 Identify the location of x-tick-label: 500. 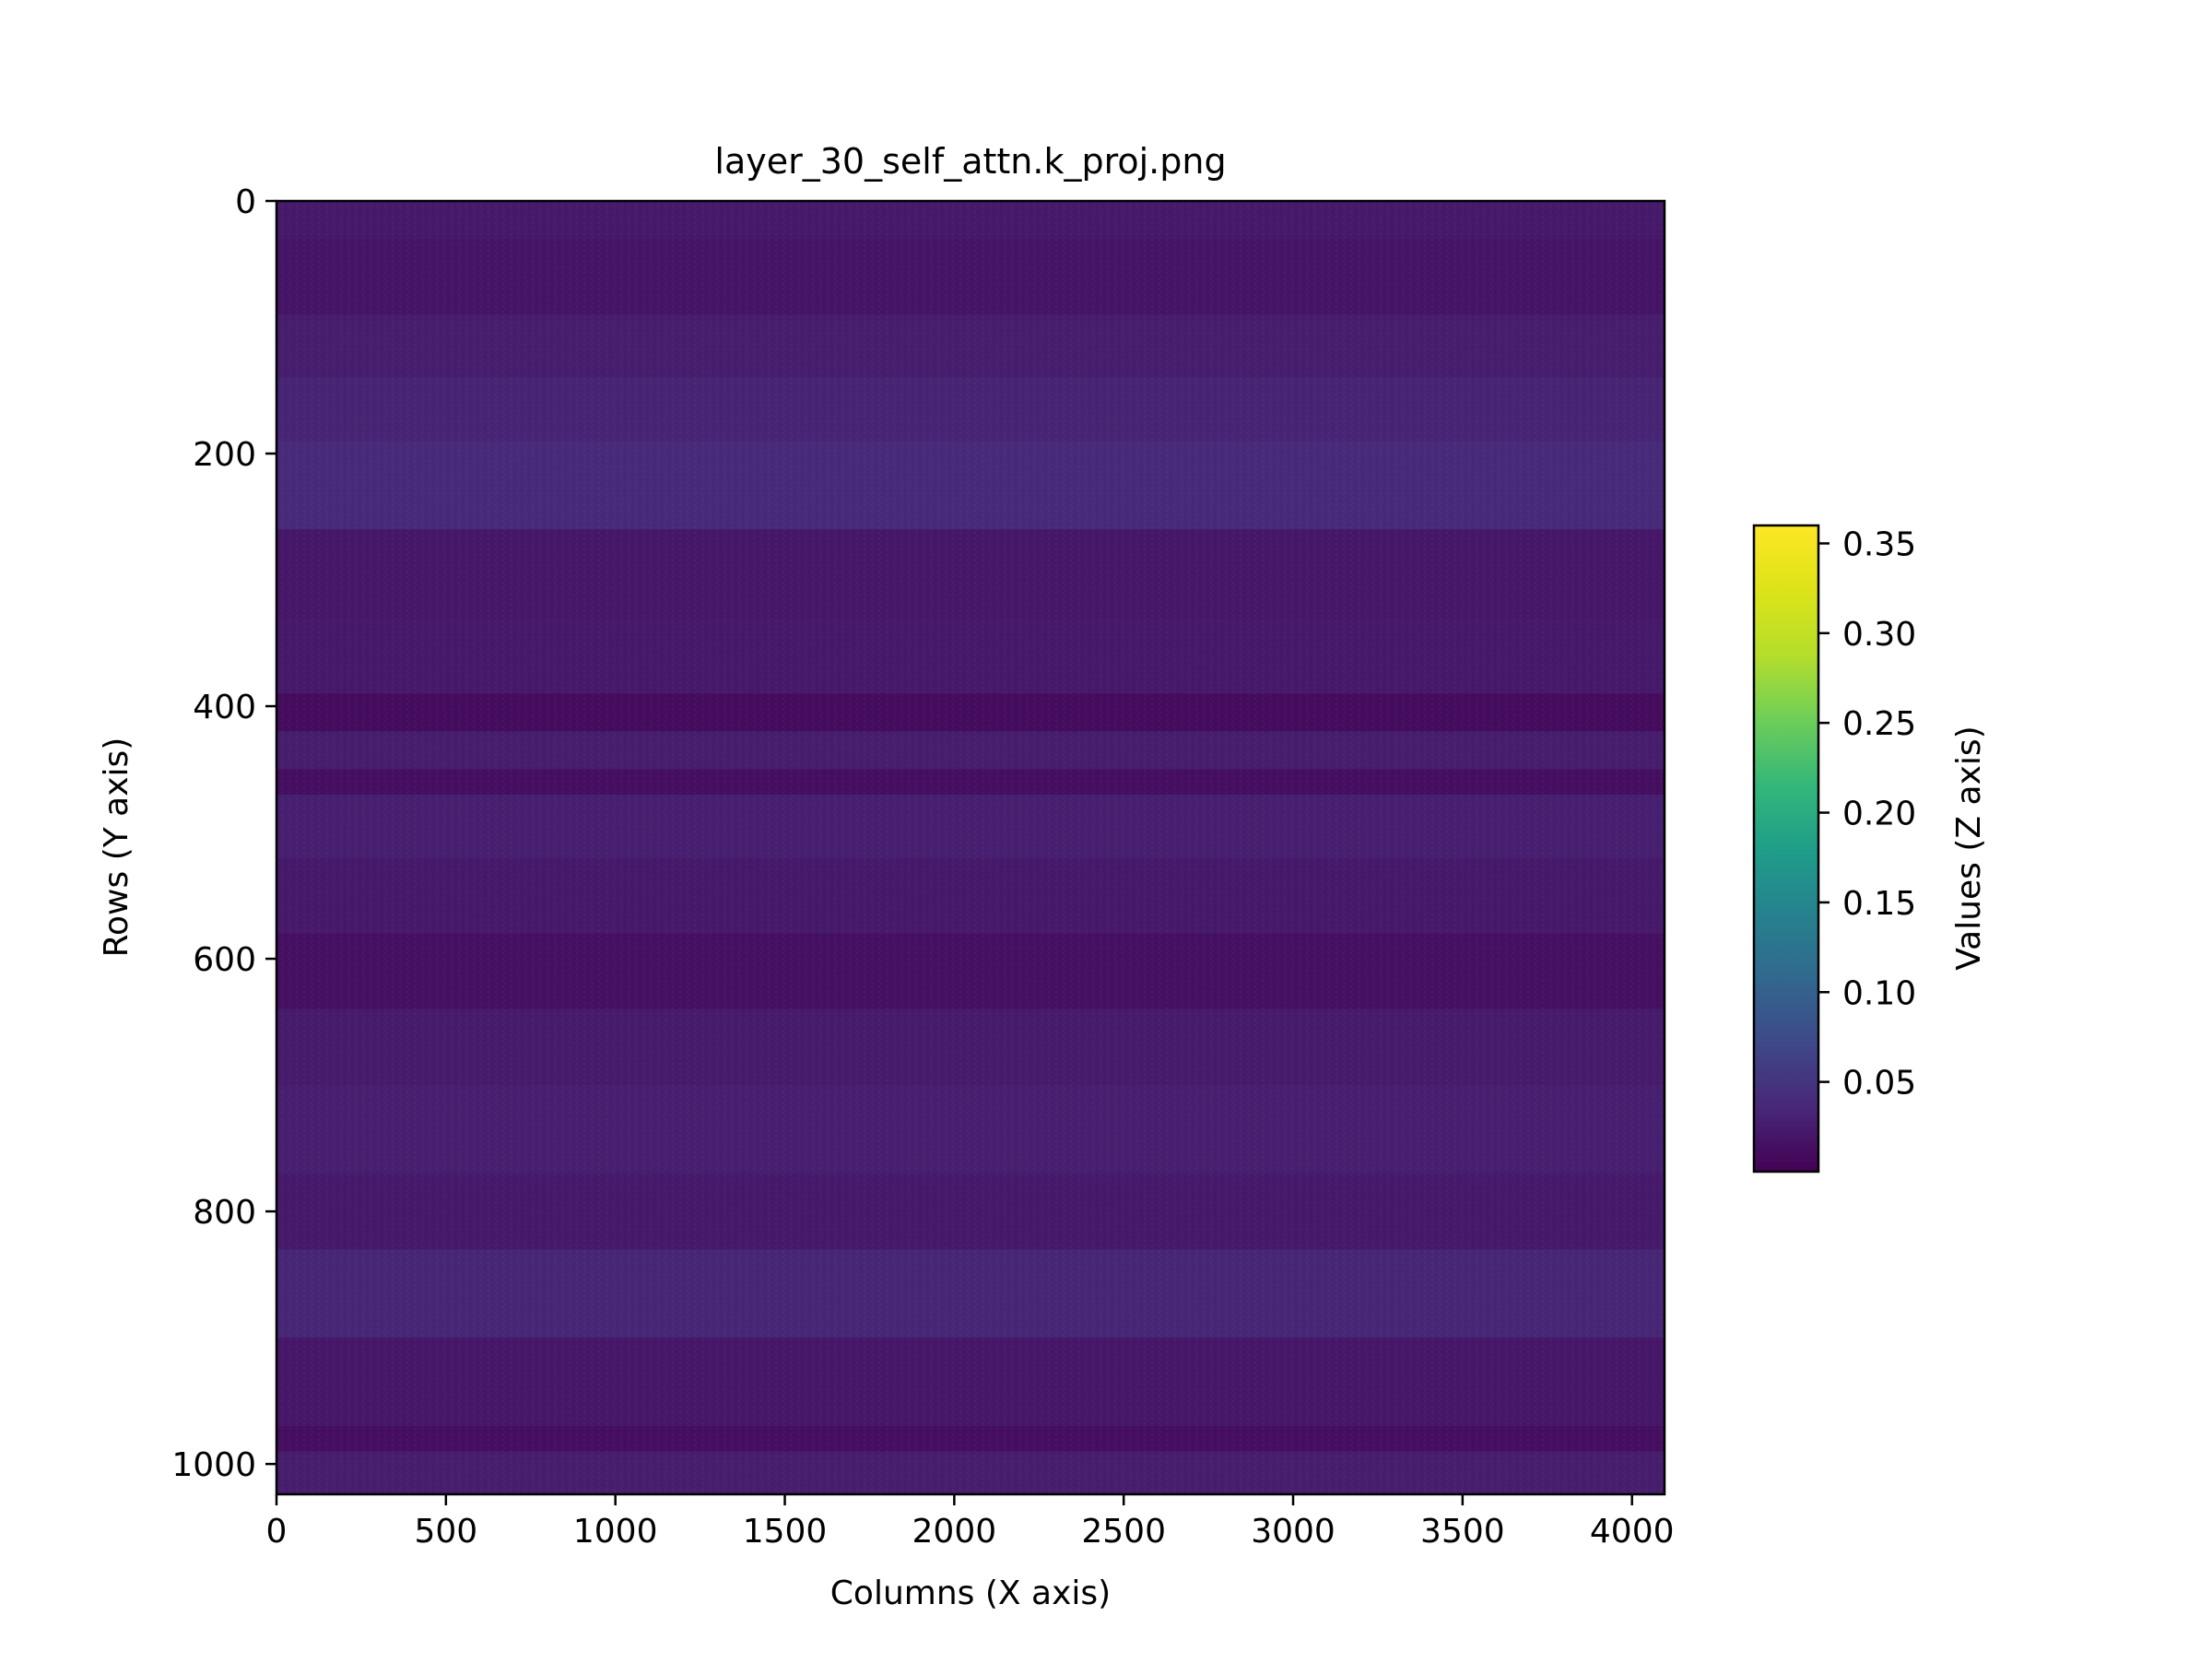
(445, 1532).